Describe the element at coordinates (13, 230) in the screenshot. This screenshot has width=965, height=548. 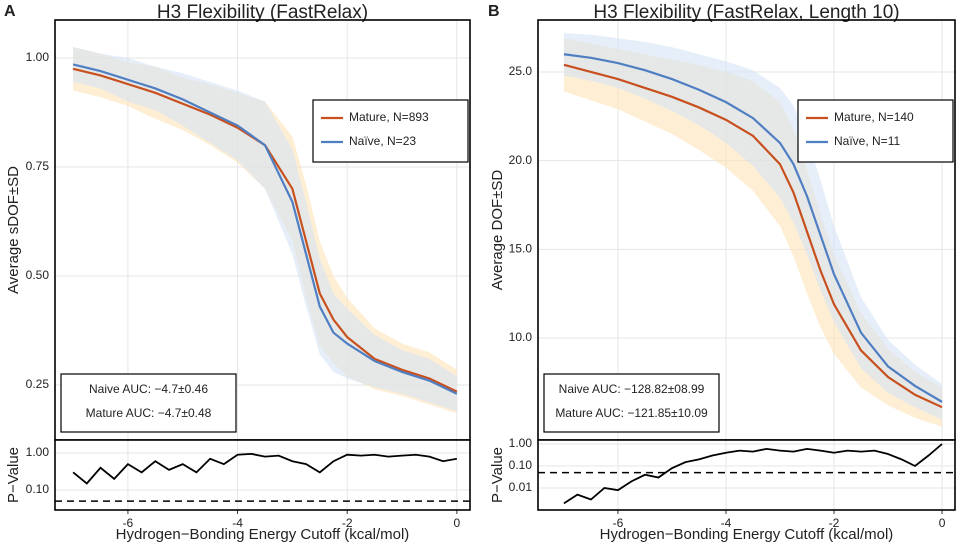
I see `y-axis-label: Average sDOF±SD` at that location.